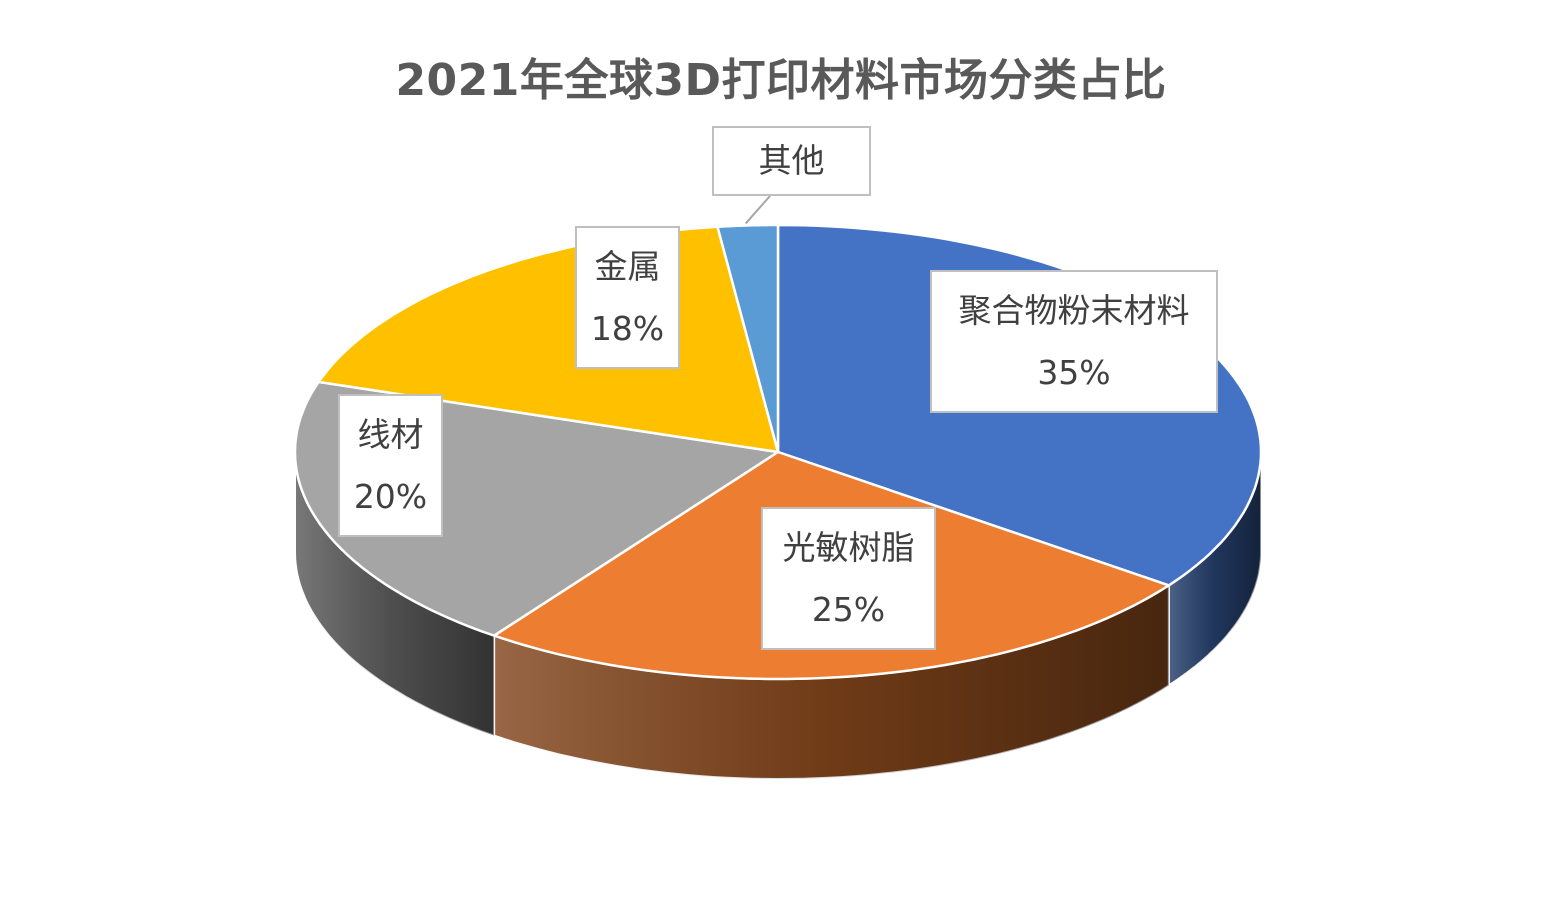  I want to click on data-label-metal: 金属 18%, so click(627, 297).